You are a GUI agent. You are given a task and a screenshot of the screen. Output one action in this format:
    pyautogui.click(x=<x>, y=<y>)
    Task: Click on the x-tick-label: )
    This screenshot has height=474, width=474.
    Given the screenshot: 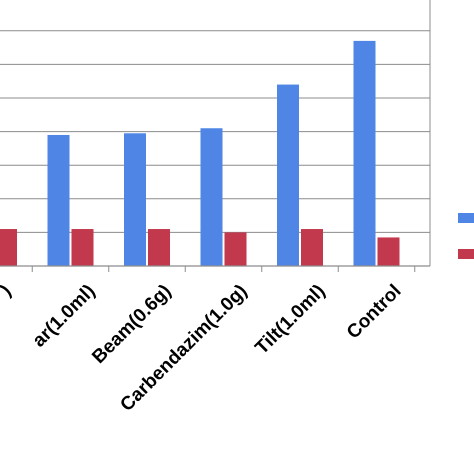 What is the action you would take?
    pyautogui.click(x=8, y=290)
    